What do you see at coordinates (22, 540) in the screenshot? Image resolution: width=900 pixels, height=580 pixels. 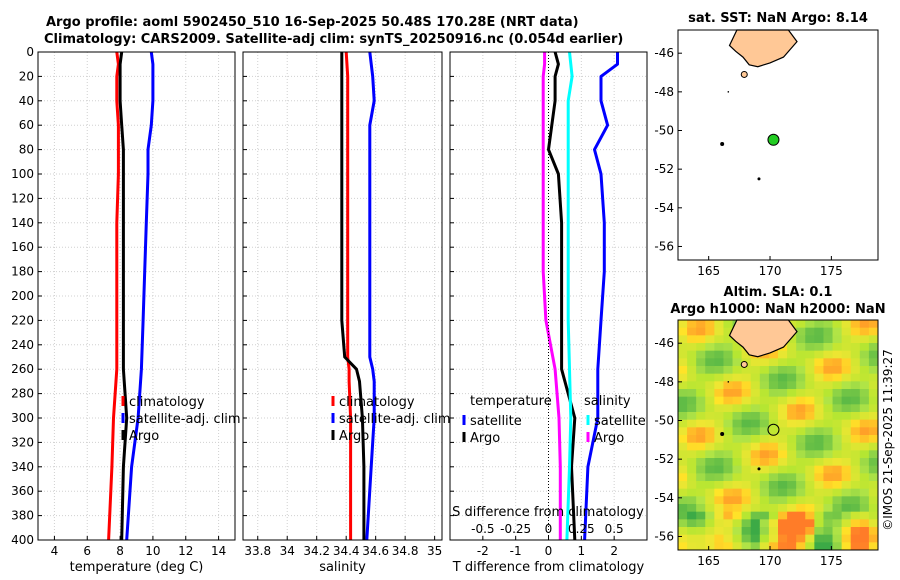 I see `depth-tick-label-400: 400` at bounding box center [22, 540].